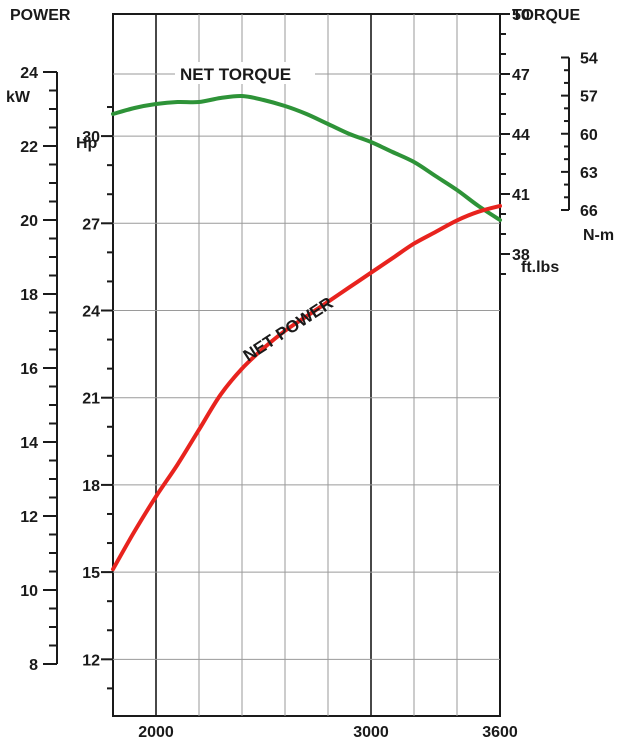 Image resolution: width=621 pixels, height=744 pixels. Describe the element at coordinates (29, 443) in the screenshot. I see `kw-tick-label: 14` at that location.